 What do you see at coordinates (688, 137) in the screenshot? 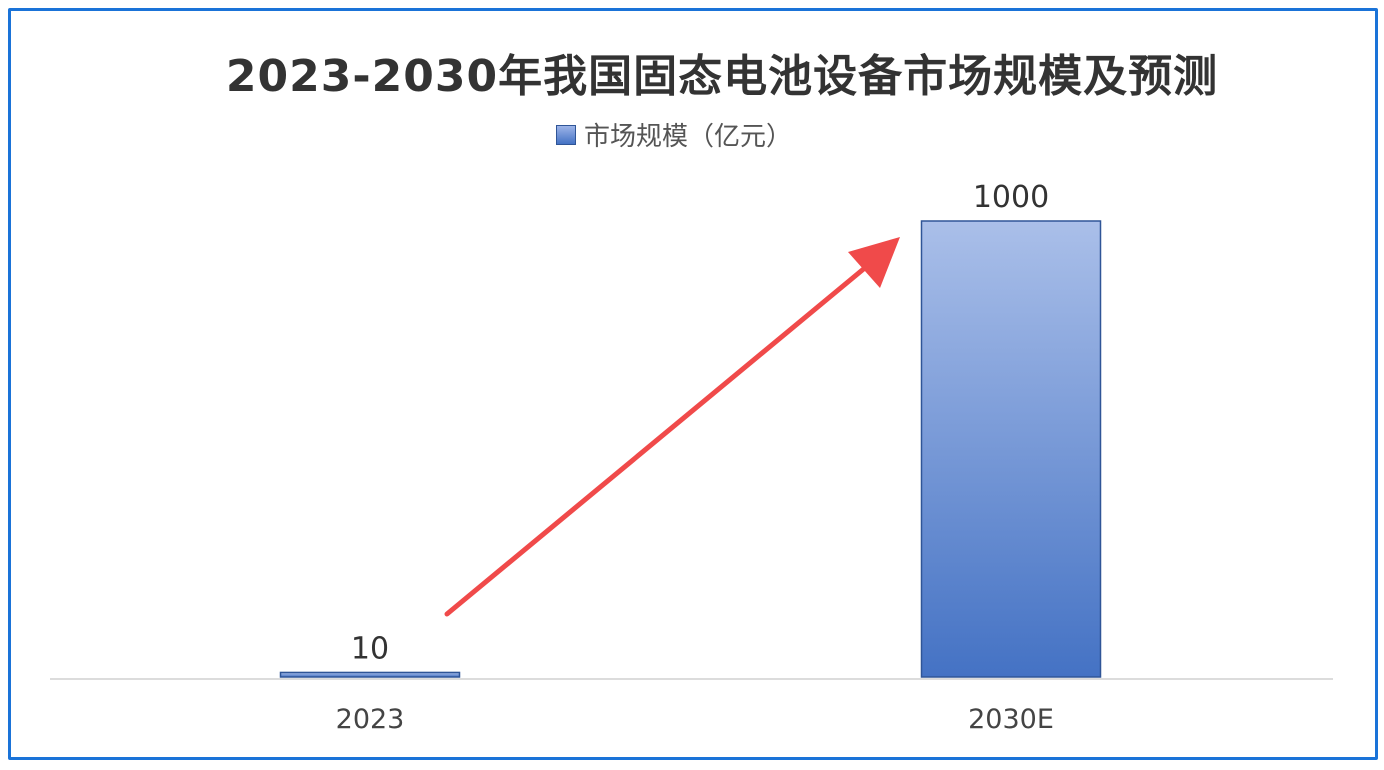
I see `legend-label: 市场规模（亿元）` at bounding box center [688, 137].